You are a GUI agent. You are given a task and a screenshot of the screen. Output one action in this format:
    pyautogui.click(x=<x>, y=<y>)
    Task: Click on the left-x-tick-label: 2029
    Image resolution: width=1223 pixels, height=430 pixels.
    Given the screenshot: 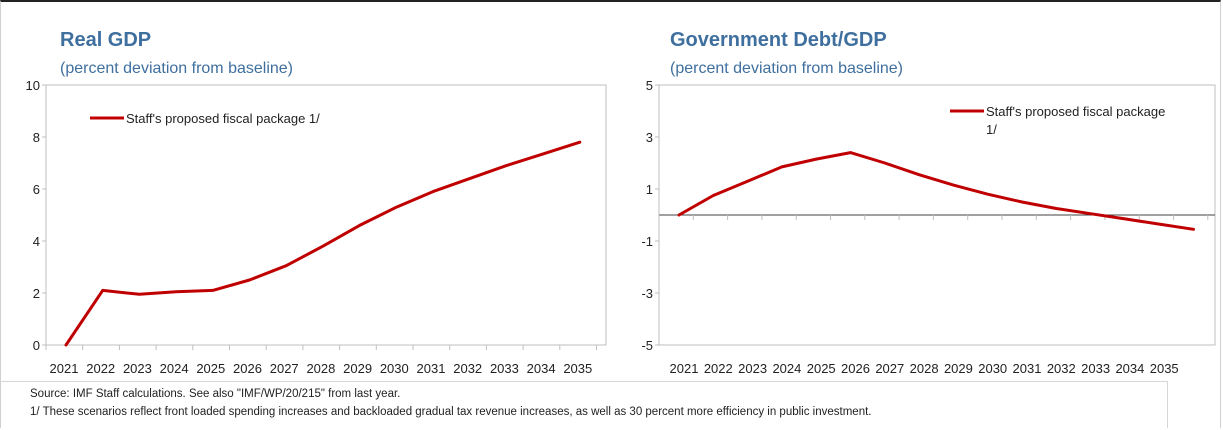 What is the action you would take?
    pyautogui.click(x=357, y=368)
    